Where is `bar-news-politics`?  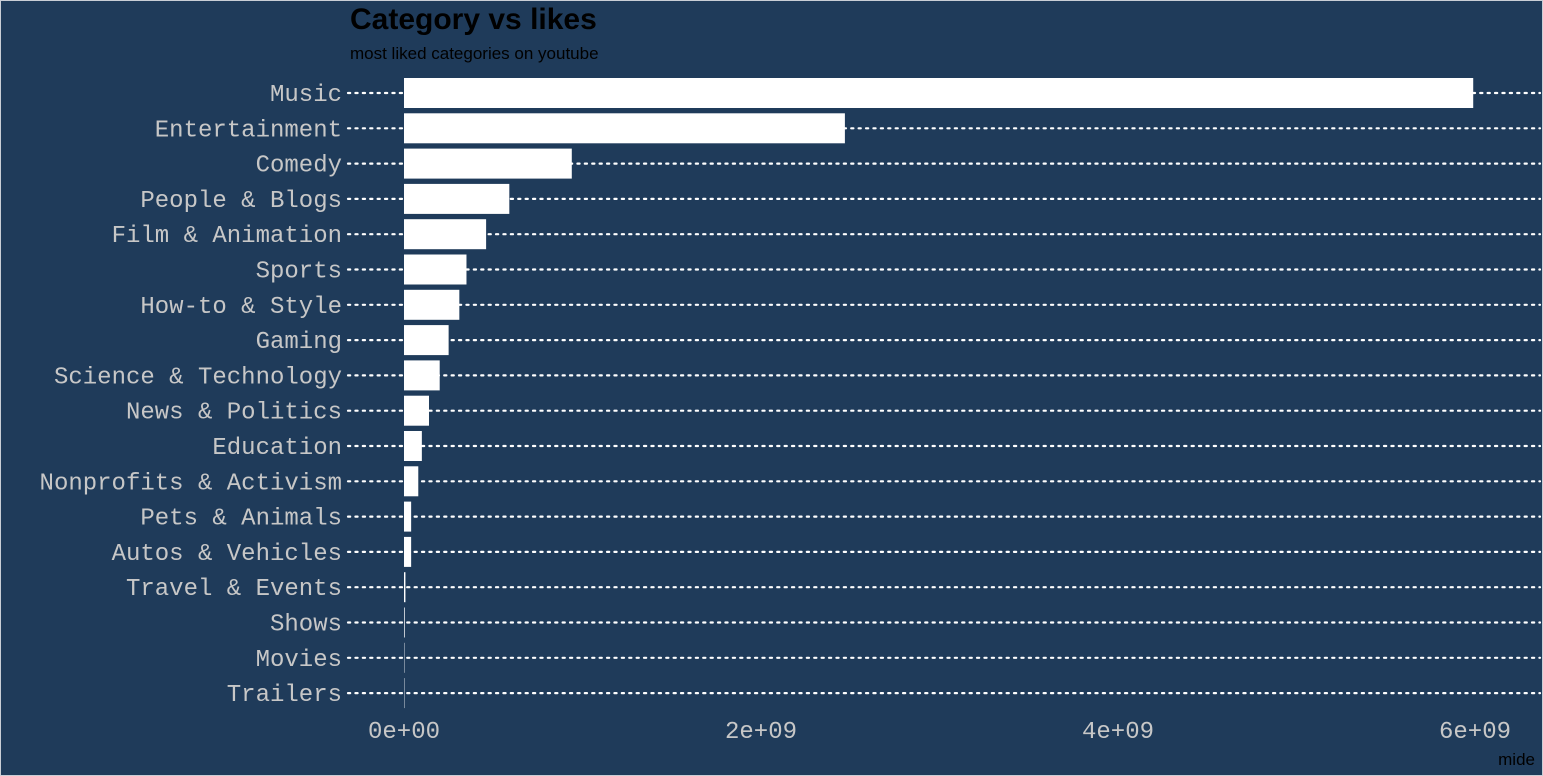 bar-news-politics is located at coordinates (416, 410).